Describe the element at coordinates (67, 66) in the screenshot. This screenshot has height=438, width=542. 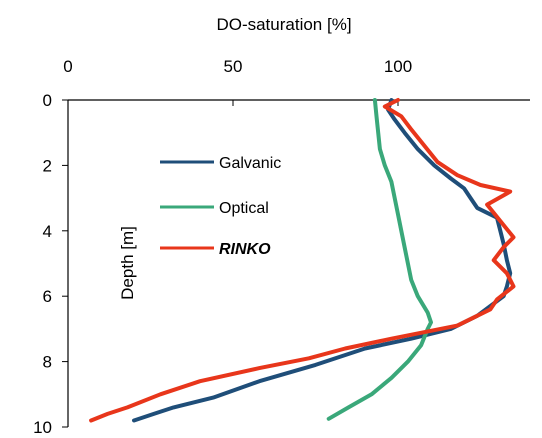
I see `x-tick-label: 0` at that location.